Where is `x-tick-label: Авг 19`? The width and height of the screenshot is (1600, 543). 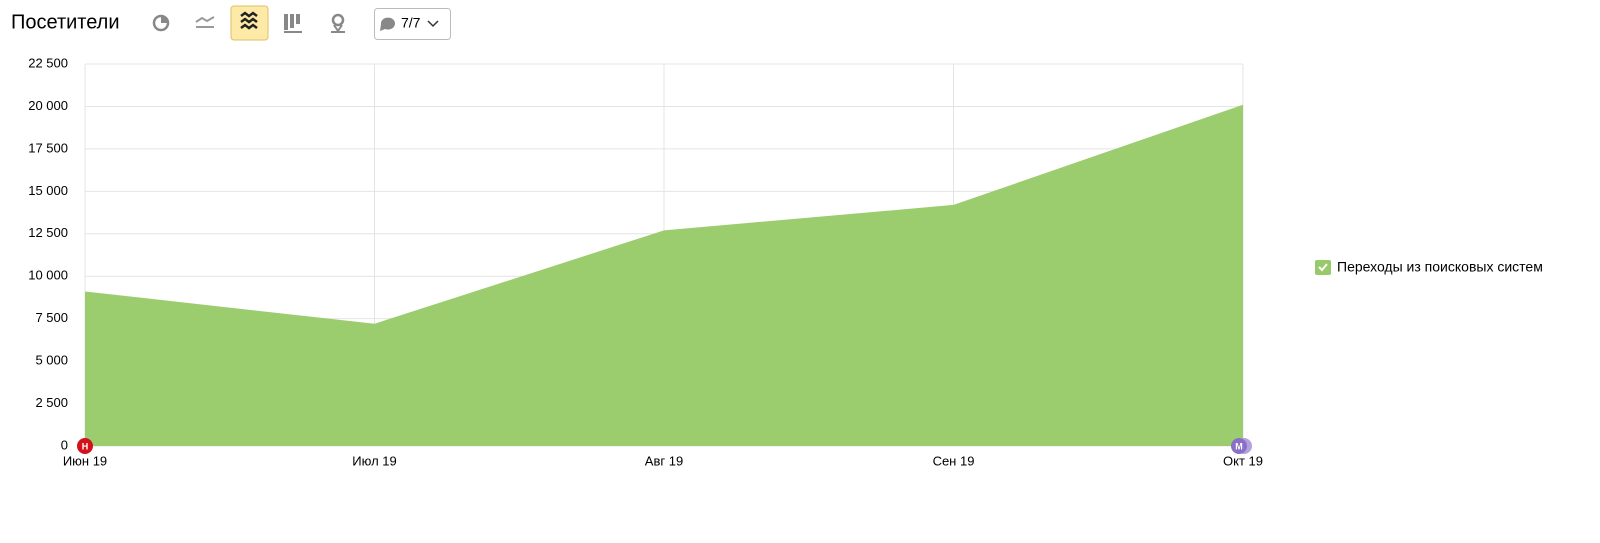 x-tick-label: Авг 19 is located at coordinates (664, 460).